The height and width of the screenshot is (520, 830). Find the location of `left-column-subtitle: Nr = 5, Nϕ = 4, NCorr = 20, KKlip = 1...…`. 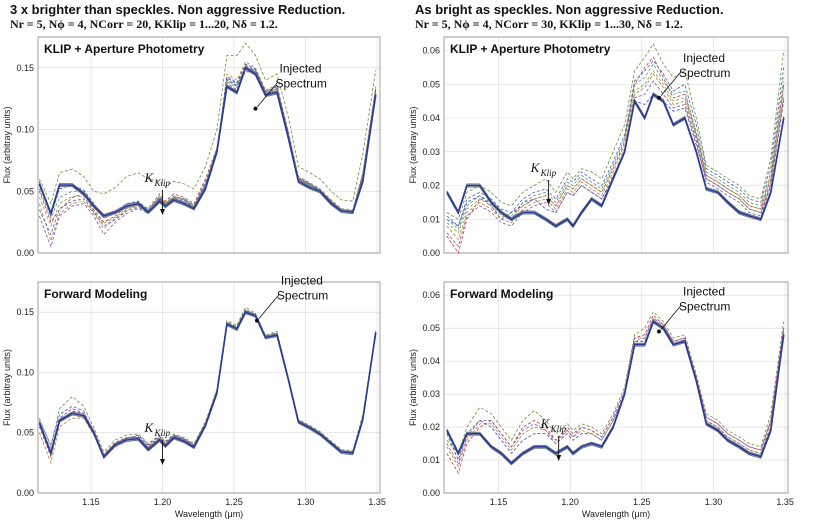

left-column-subtitle: Nr = 5, Nϕ = 4, NCorr = 20, KKlip = 1...… is located at coordinates (144, 24).